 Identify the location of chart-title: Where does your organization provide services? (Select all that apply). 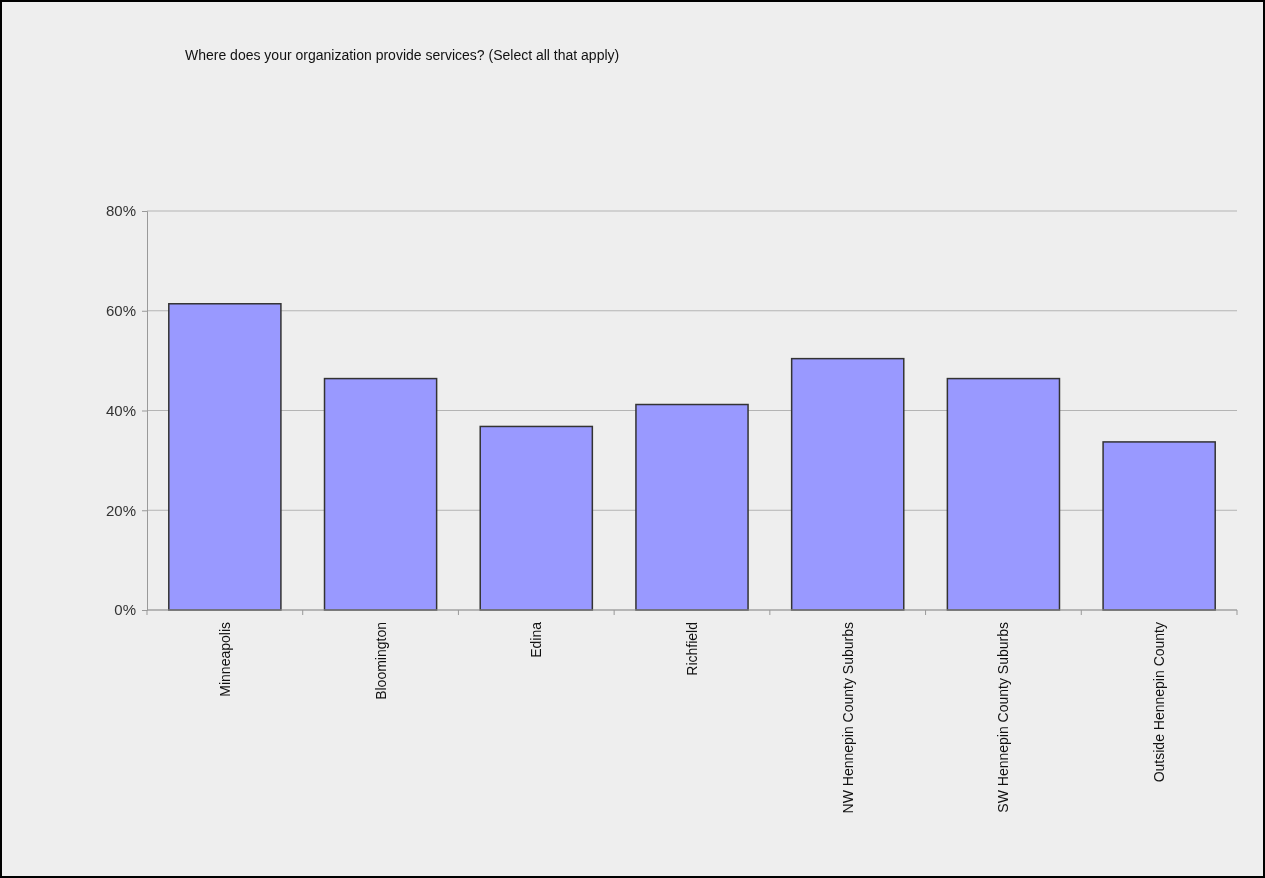
(402, 55).